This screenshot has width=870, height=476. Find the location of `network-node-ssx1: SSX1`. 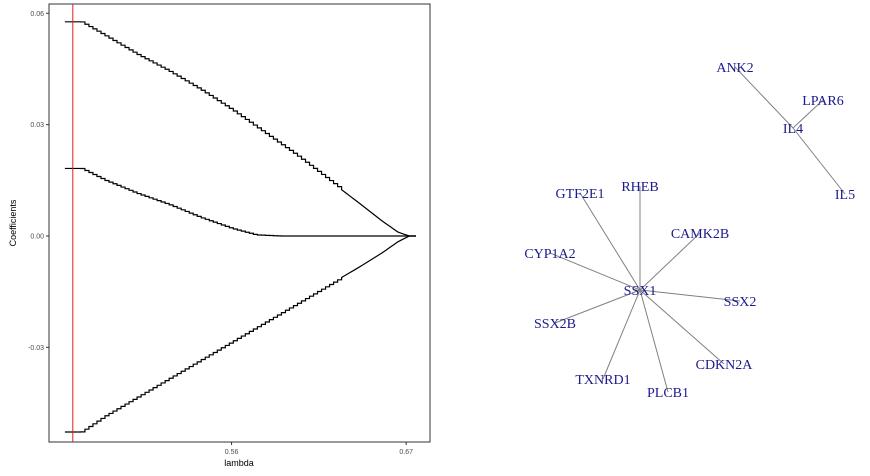

network-node-ssx1: SSX1 is located at coordinates (640, 291).